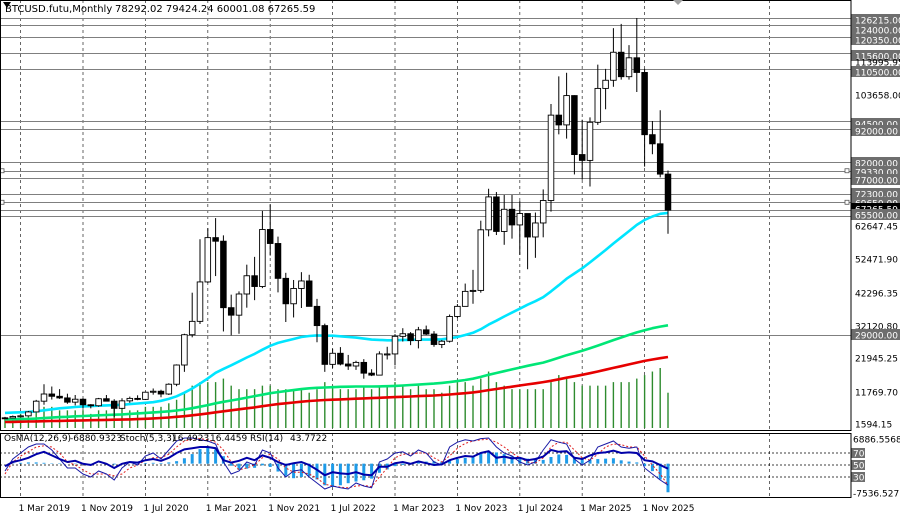 The image size is (900, 519). I want to click on y-tick-label: 29000.00, so click(876, 337).